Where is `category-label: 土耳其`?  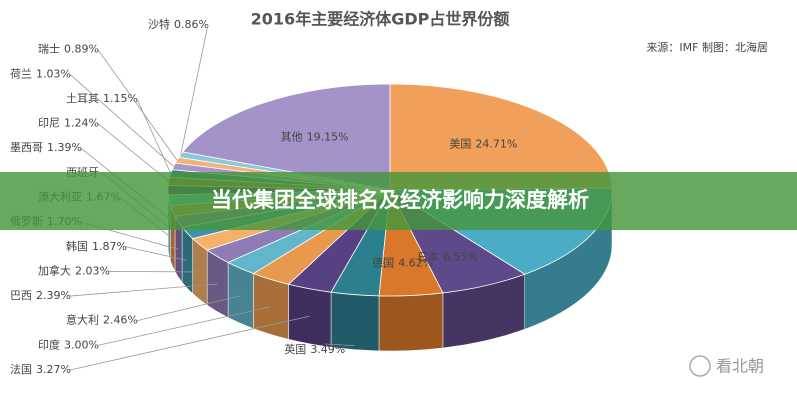
category-label: 土耳其 is located at coordinates (82, 98).